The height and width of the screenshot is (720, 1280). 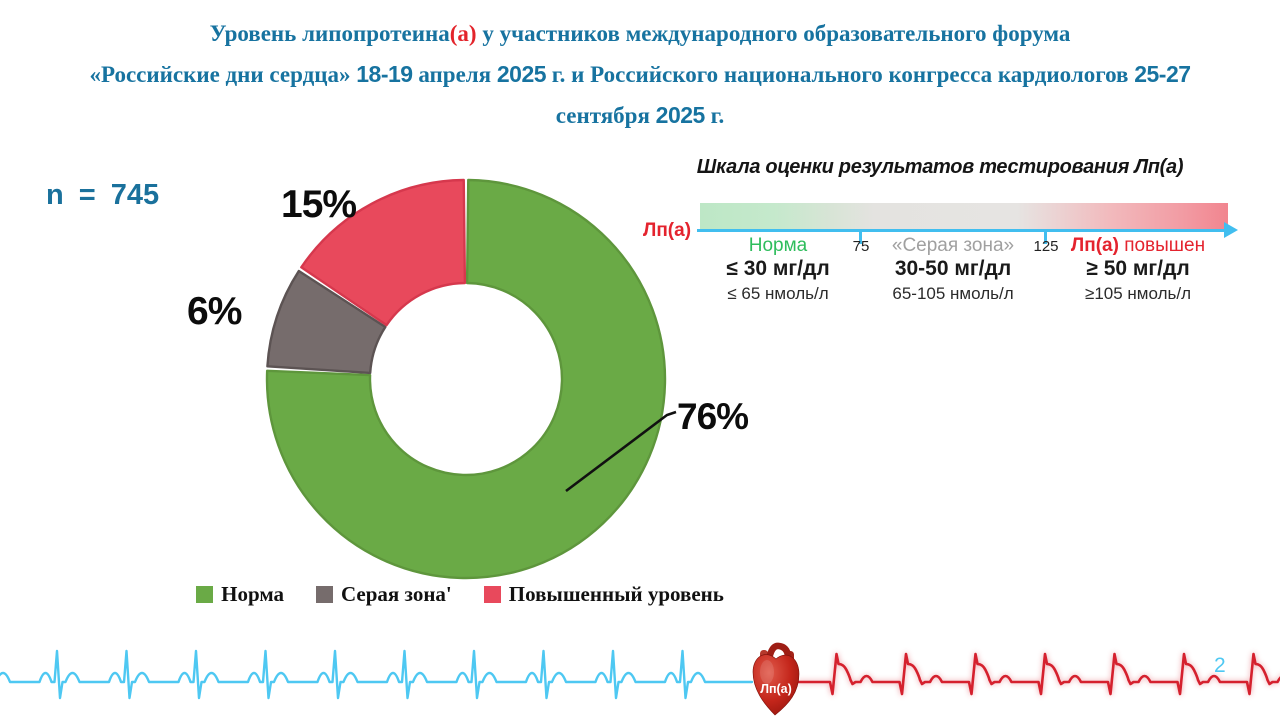 What do you see at coordinates (778, 293) in the screenshot?
I see `zone-range-nmol: ≤ 65 нмоль/л` at bounding box center [778, 293].